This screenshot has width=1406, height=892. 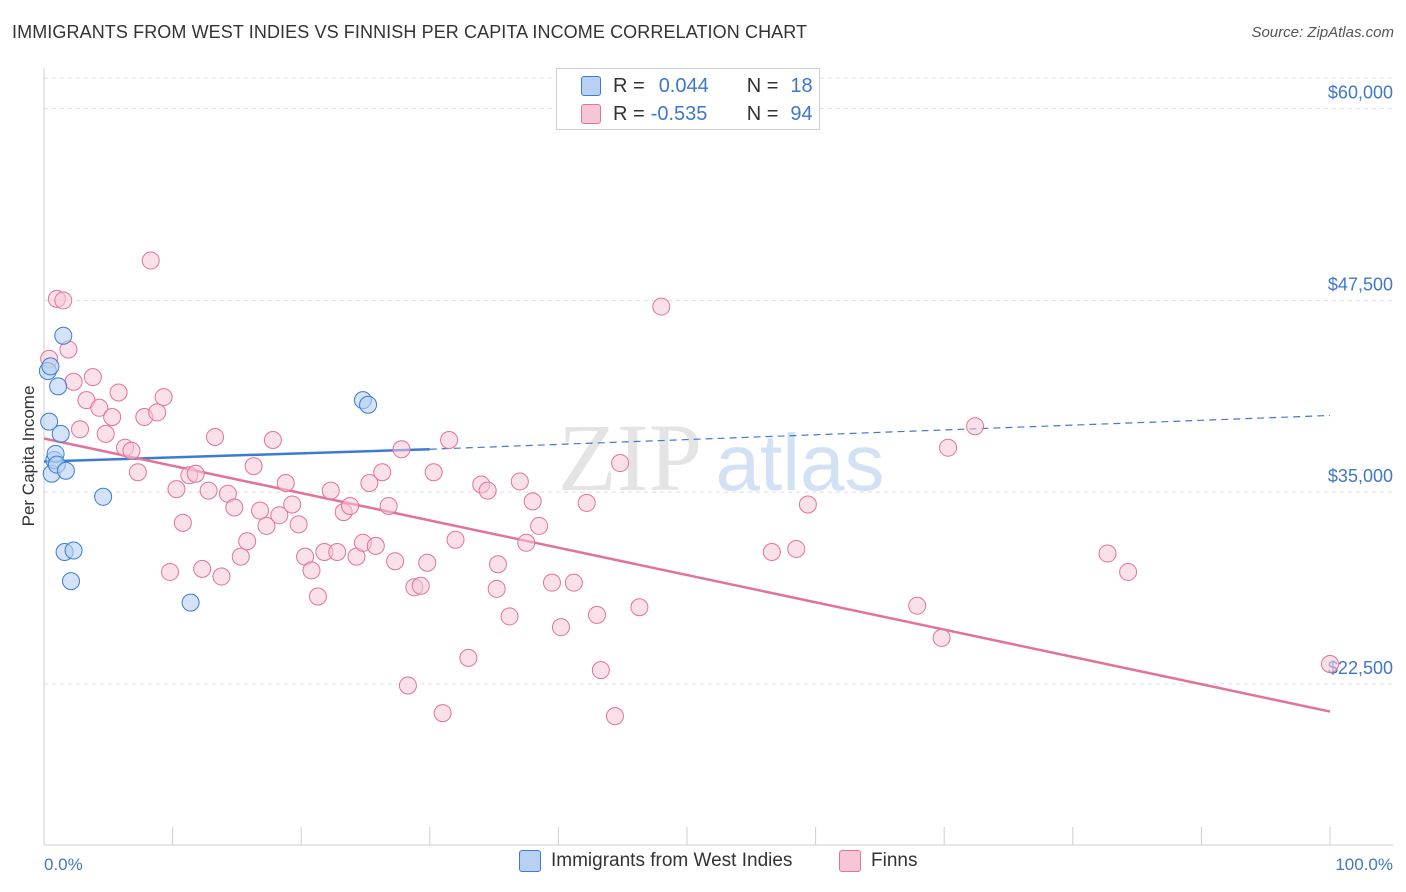 I want to click on legend-row-west-indies: R = 0.044 N = 18, so click(x=685, y=86).